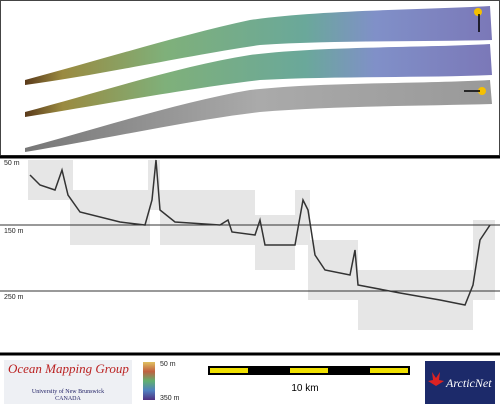 Image resolution: width=500 pixels, height=408 pixels. I want to click on colorbar-label: 50 m, so click(168, 364).